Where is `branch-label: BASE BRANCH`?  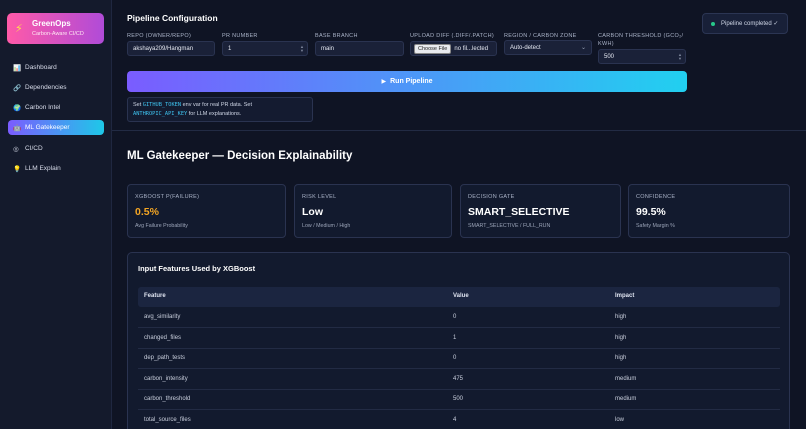
branch-label: BASE BRANCH is located at coordinates (336, 36).